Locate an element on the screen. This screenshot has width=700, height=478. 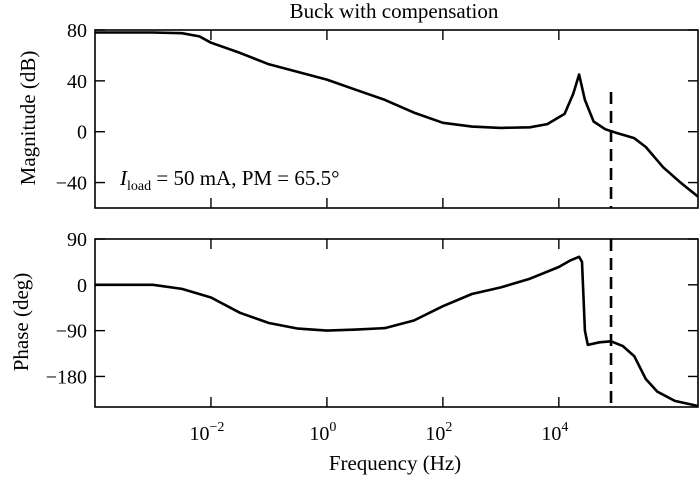
magnitude-y-tick-label: 0 is located at coordinates (82, 133).